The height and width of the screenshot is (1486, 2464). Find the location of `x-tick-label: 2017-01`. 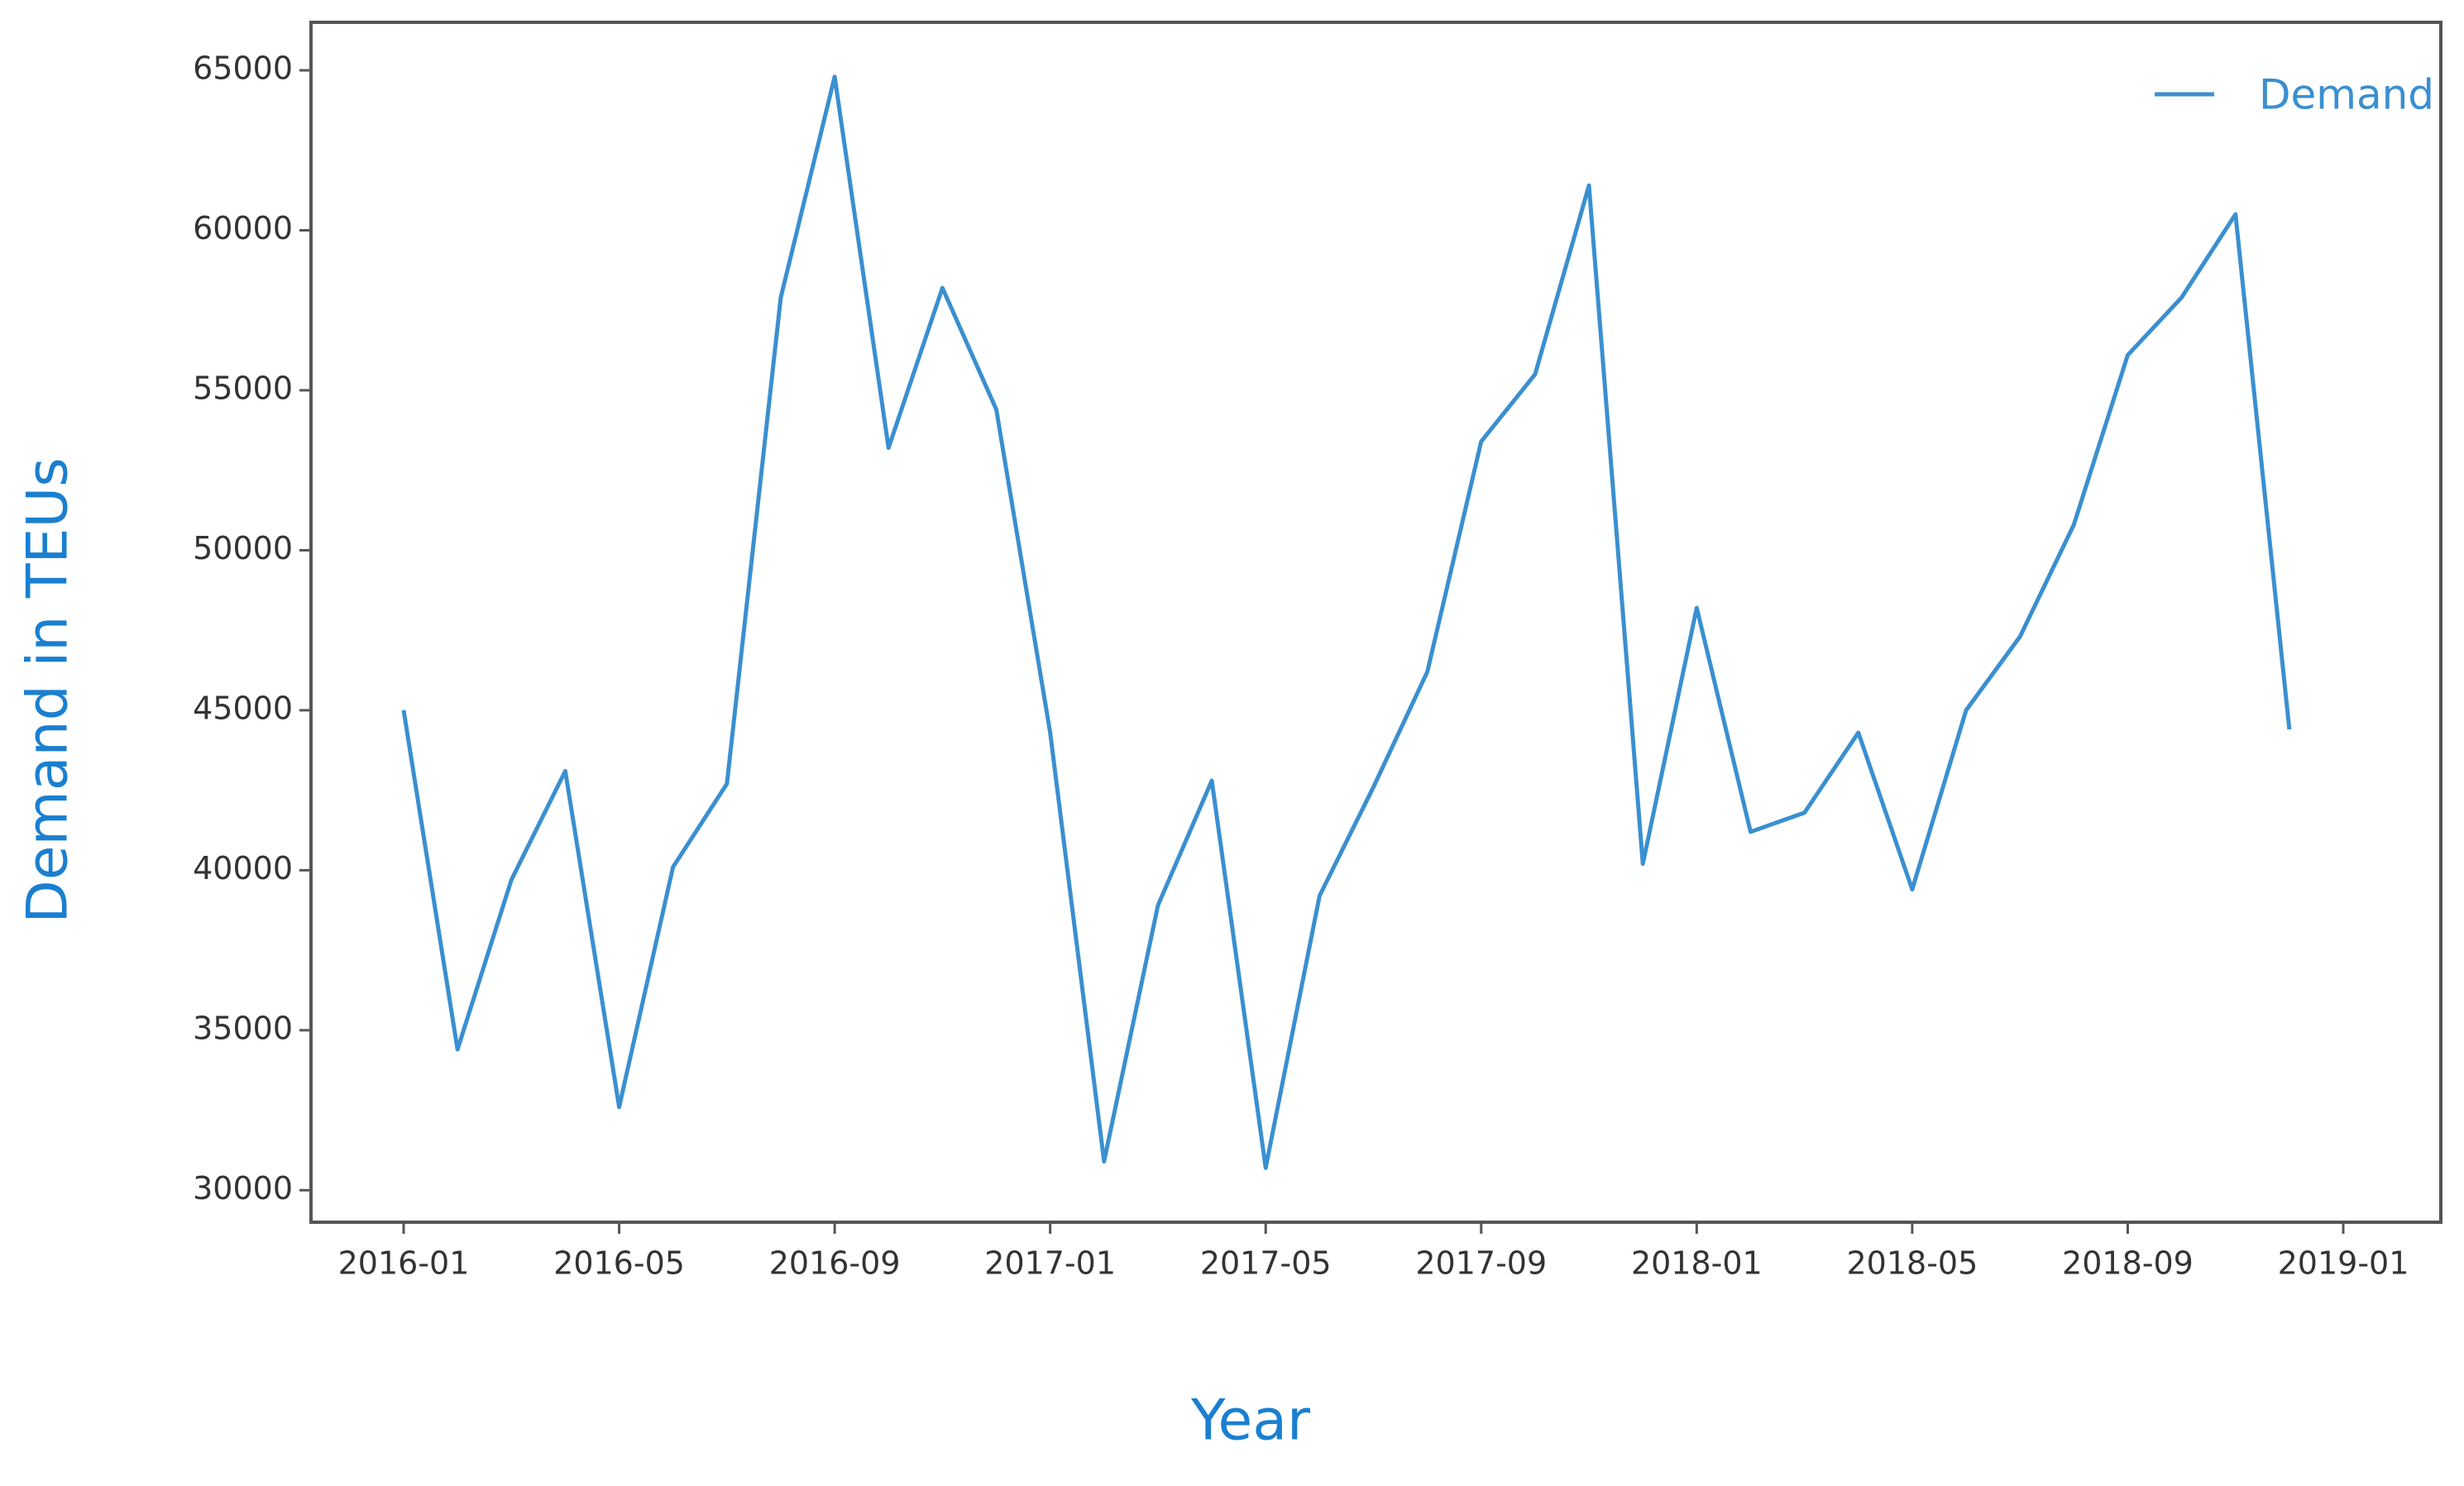

x-tick-label: 2017-01 is located at coordinates (1050, 1263).